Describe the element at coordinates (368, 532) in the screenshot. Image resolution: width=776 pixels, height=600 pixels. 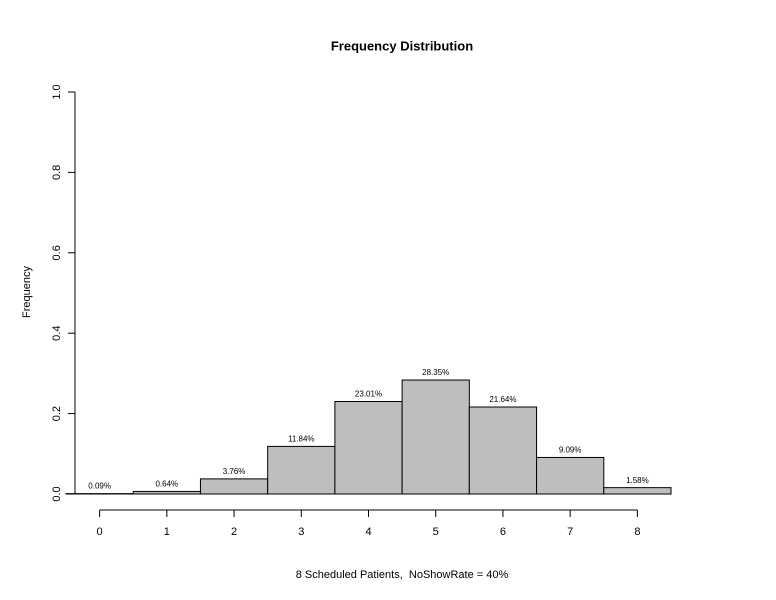
I see `x-tick-label: 4` at that location.